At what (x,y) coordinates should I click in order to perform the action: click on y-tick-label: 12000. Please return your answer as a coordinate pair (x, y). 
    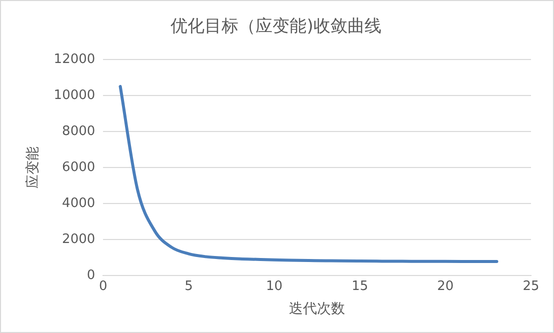
    Looking at the image, I should click on (75, 59).